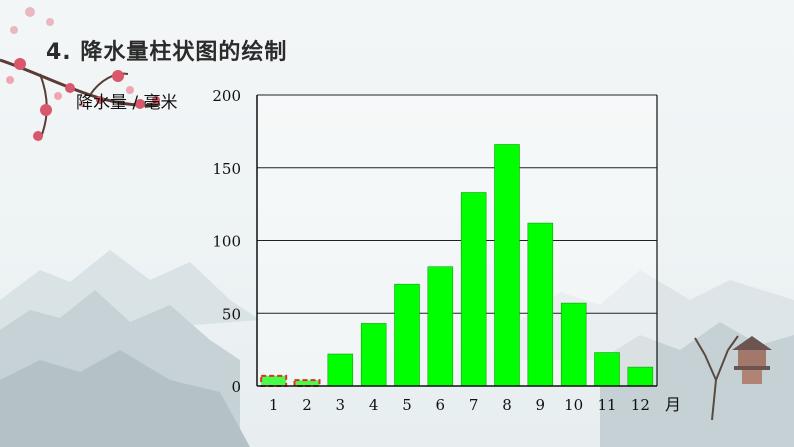 This screenshot has height=447, width=794. I want to click on x-tick-label: 1, so click(274, 405).